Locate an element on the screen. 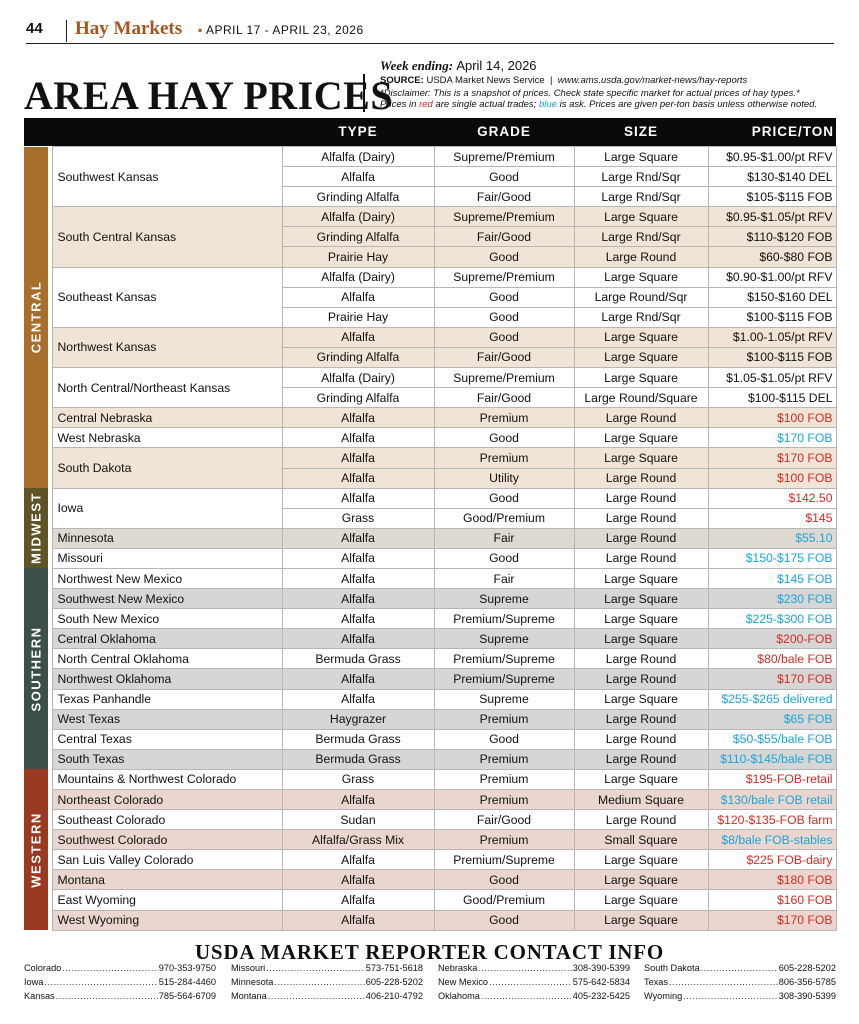 This screenshot has height=1024, width=859. grade-cell: Utility is located at coordinates (504, 478).